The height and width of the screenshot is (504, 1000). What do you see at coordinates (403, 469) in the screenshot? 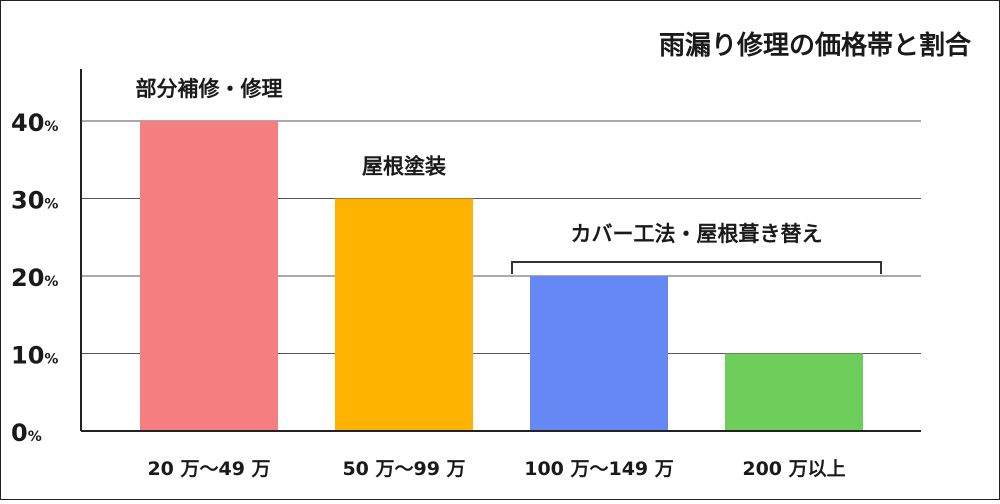
I see `x-tick-label: 50 万〜99 万` at bounding box center [403, 469].